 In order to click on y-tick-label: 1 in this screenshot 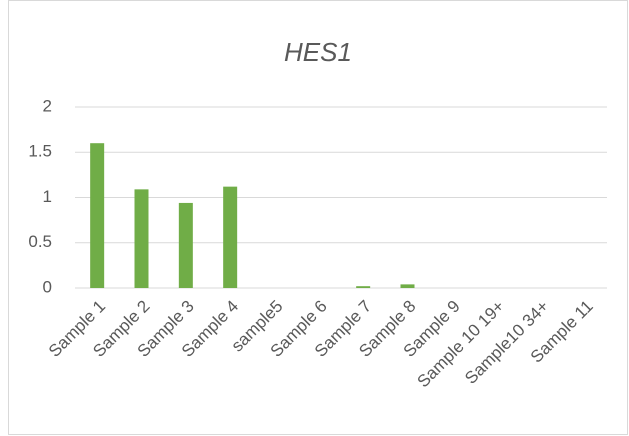, I will do `click(47, 196)`.